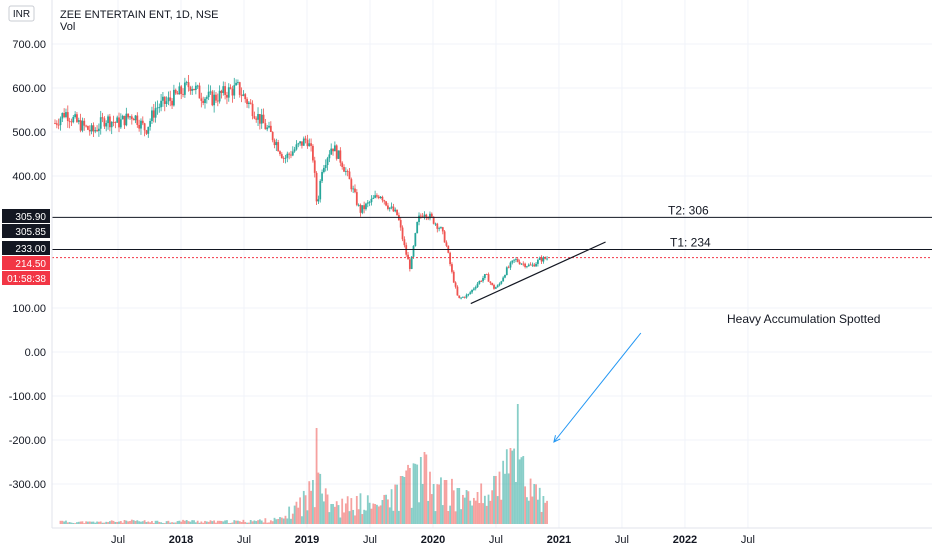  Describe the element at coordinates (688, 210) in the screenshot. I see `level-label: T2: 306` at that location.